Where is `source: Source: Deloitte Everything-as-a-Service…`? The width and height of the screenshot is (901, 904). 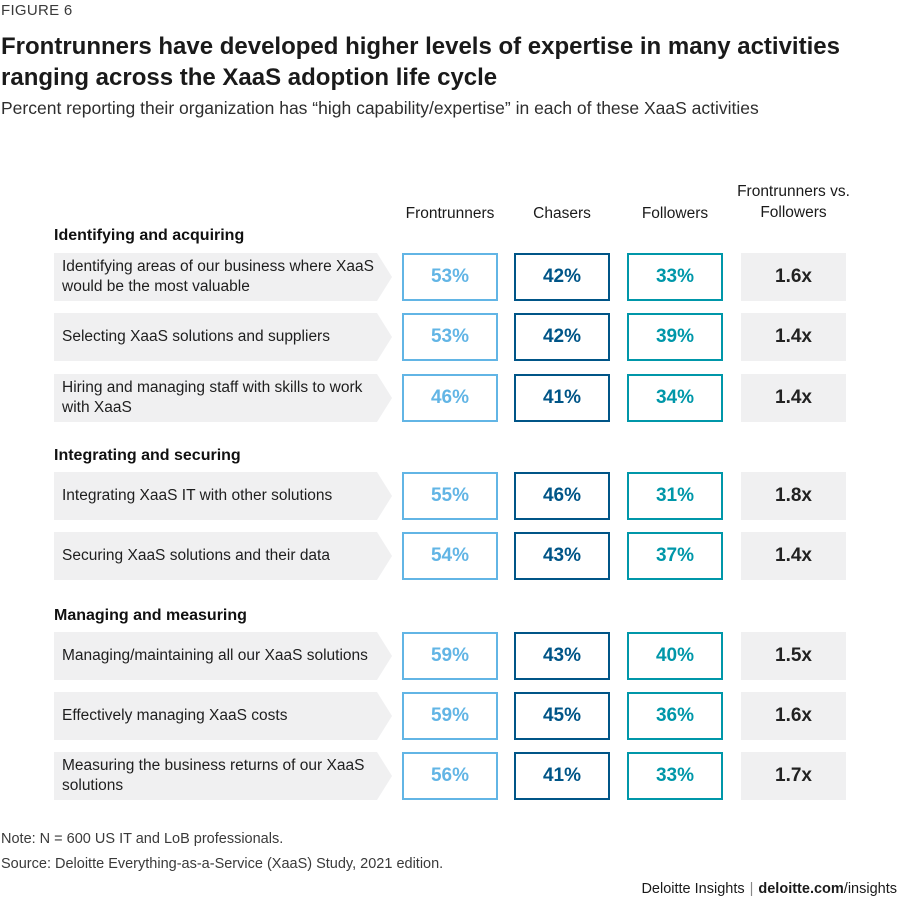
source: Source: Deloitte Everything-as-a-Service… is located at coordinates (222, 864).